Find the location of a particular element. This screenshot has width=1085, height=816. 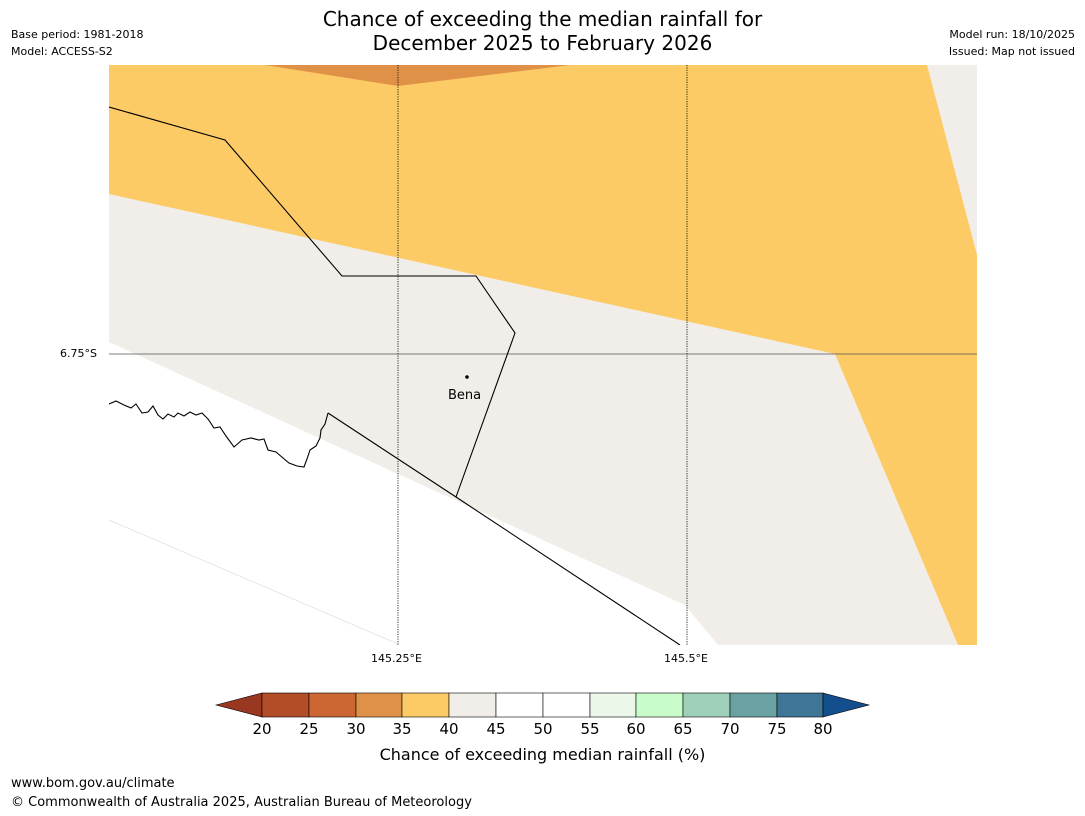

longitude-label-145-25: 145.25°E is located at coordinates (396, 658).